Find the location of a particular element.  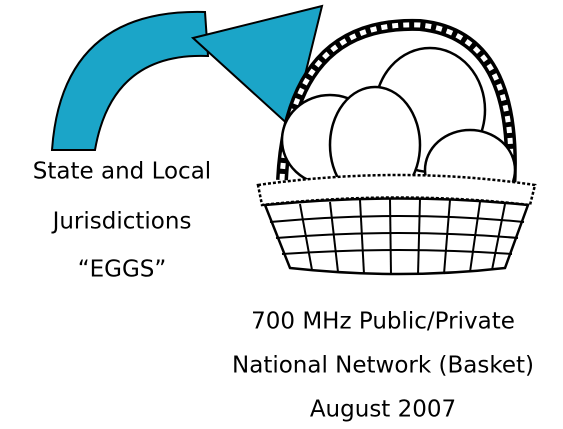

eggs-label-line: State and Local is located at coordinates (122, 172).